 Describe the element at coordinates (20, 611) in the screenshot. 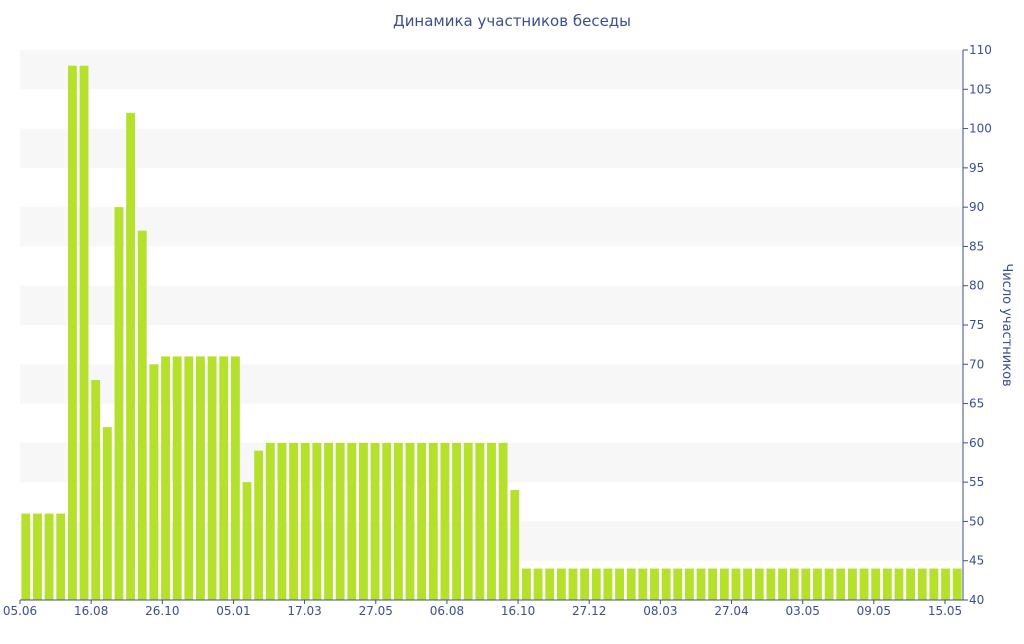

I see `x-tick-label: 05.06` at that location.